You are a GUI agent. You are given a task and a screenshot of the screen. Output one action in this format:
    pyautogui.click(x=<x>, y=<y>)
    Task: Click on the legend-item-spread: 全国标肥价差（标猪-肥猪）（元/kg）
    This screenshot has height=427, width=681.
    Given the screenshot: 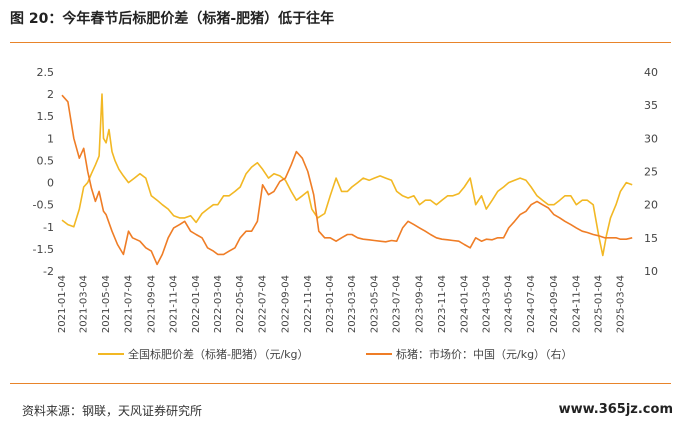 What is the action you would take?
    pyautogui.click(x=203, y=354)
    